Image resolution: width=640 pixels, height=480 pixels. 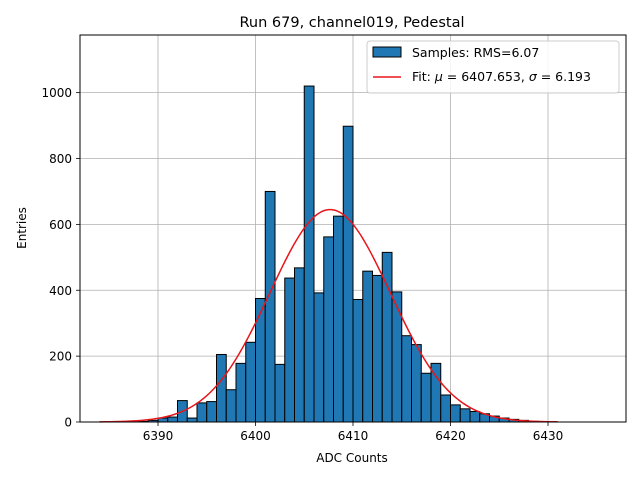 I want to click on legend-box, so click(x=493, y=67).